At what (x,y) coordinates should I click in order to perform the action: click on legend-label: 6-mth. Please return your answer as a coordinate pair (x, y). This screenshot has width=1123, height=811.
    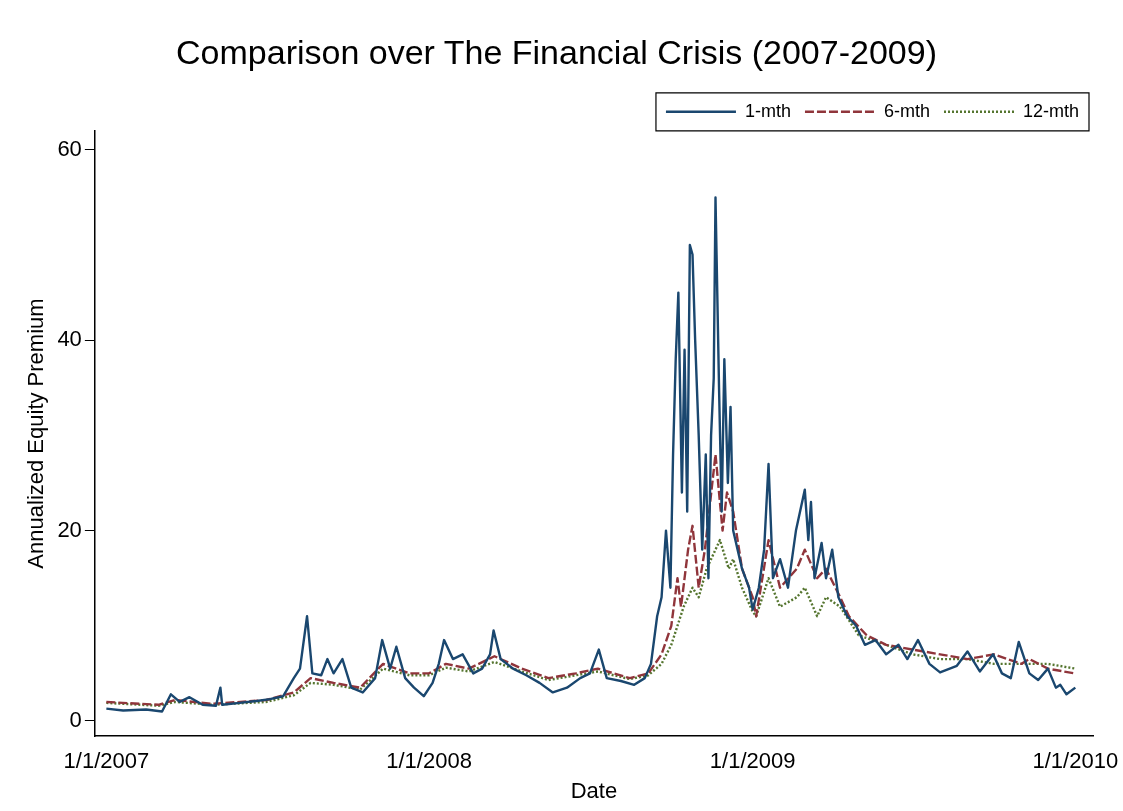
    Looking at the image, I should click on (906, 110).